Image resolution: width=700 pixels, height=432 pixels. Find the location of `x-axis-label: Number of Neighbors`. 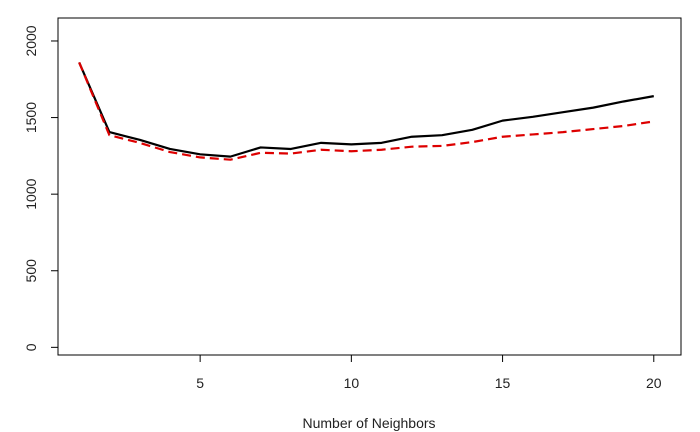

x-axis-label: Number of Neighbors is located at coordinates (368, 423).